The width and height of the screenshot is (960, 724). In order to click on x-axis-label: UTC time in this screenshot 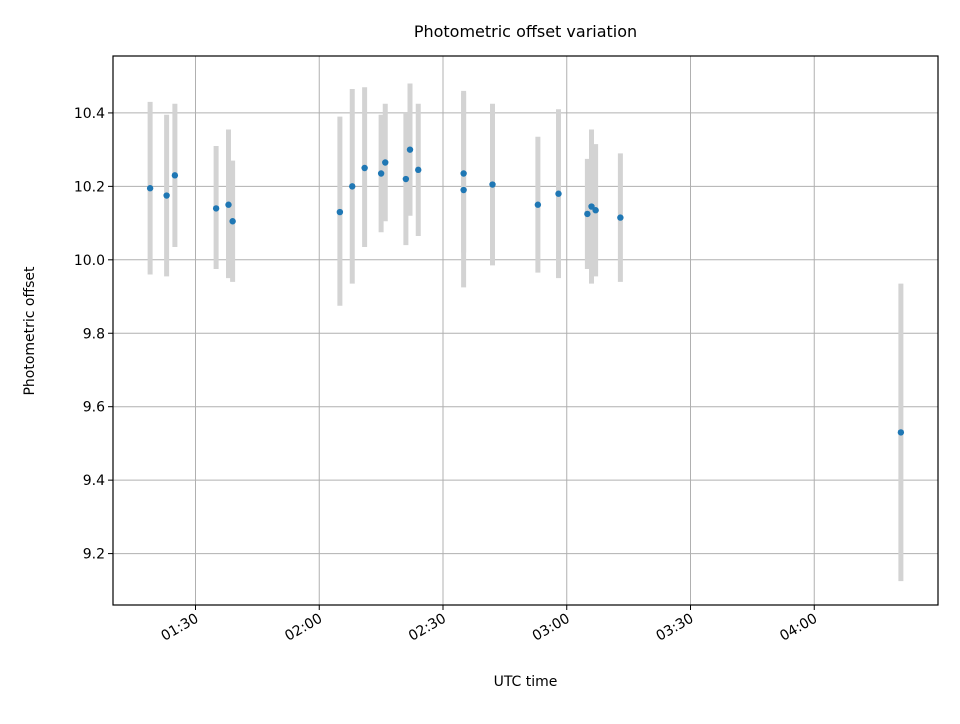, I will do `click(525, 682)`.